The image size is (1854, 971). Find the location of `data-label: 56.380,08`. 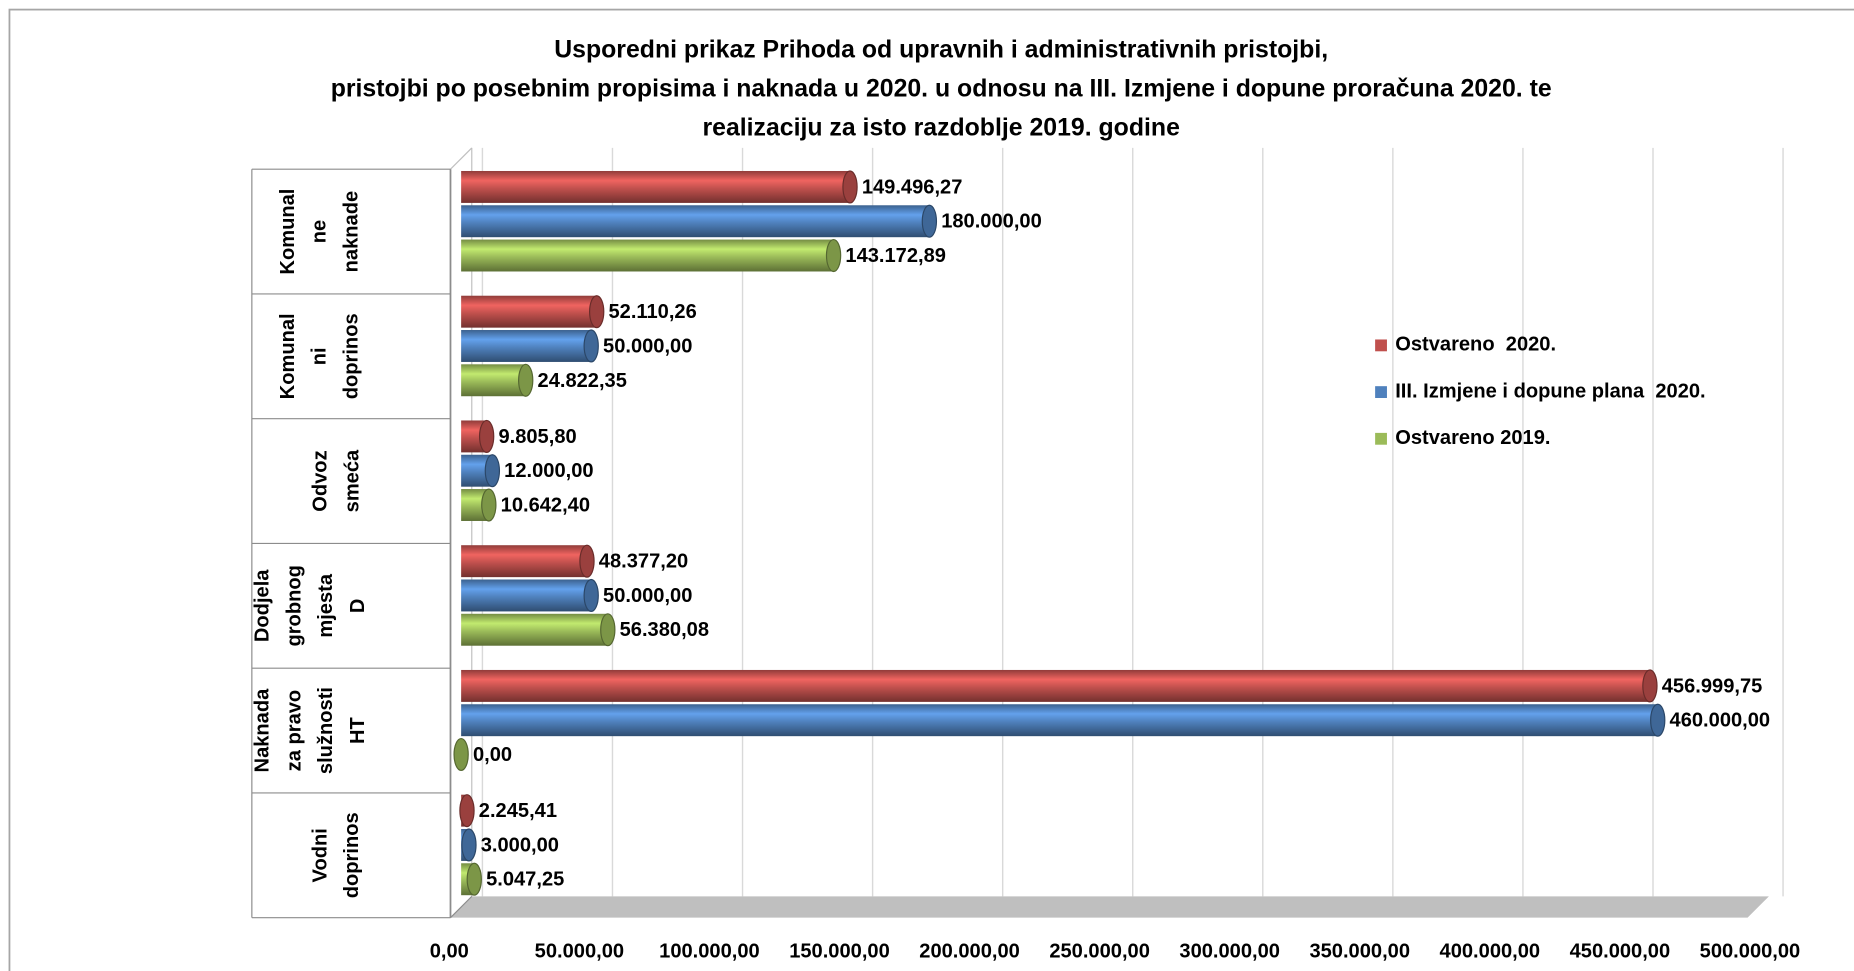

data-label: 56.380,08 is located at coordinates (664, 630).